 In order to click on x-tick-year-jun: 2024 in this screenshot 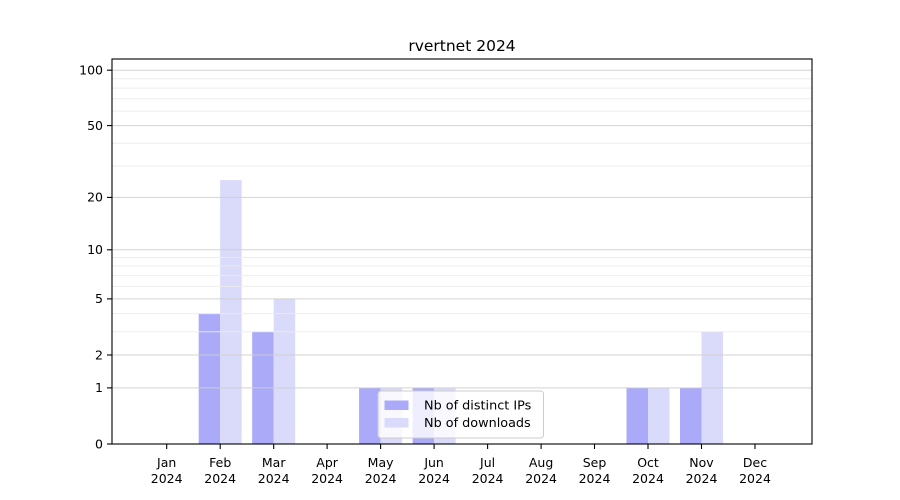, I will do `click(434, 478)`.